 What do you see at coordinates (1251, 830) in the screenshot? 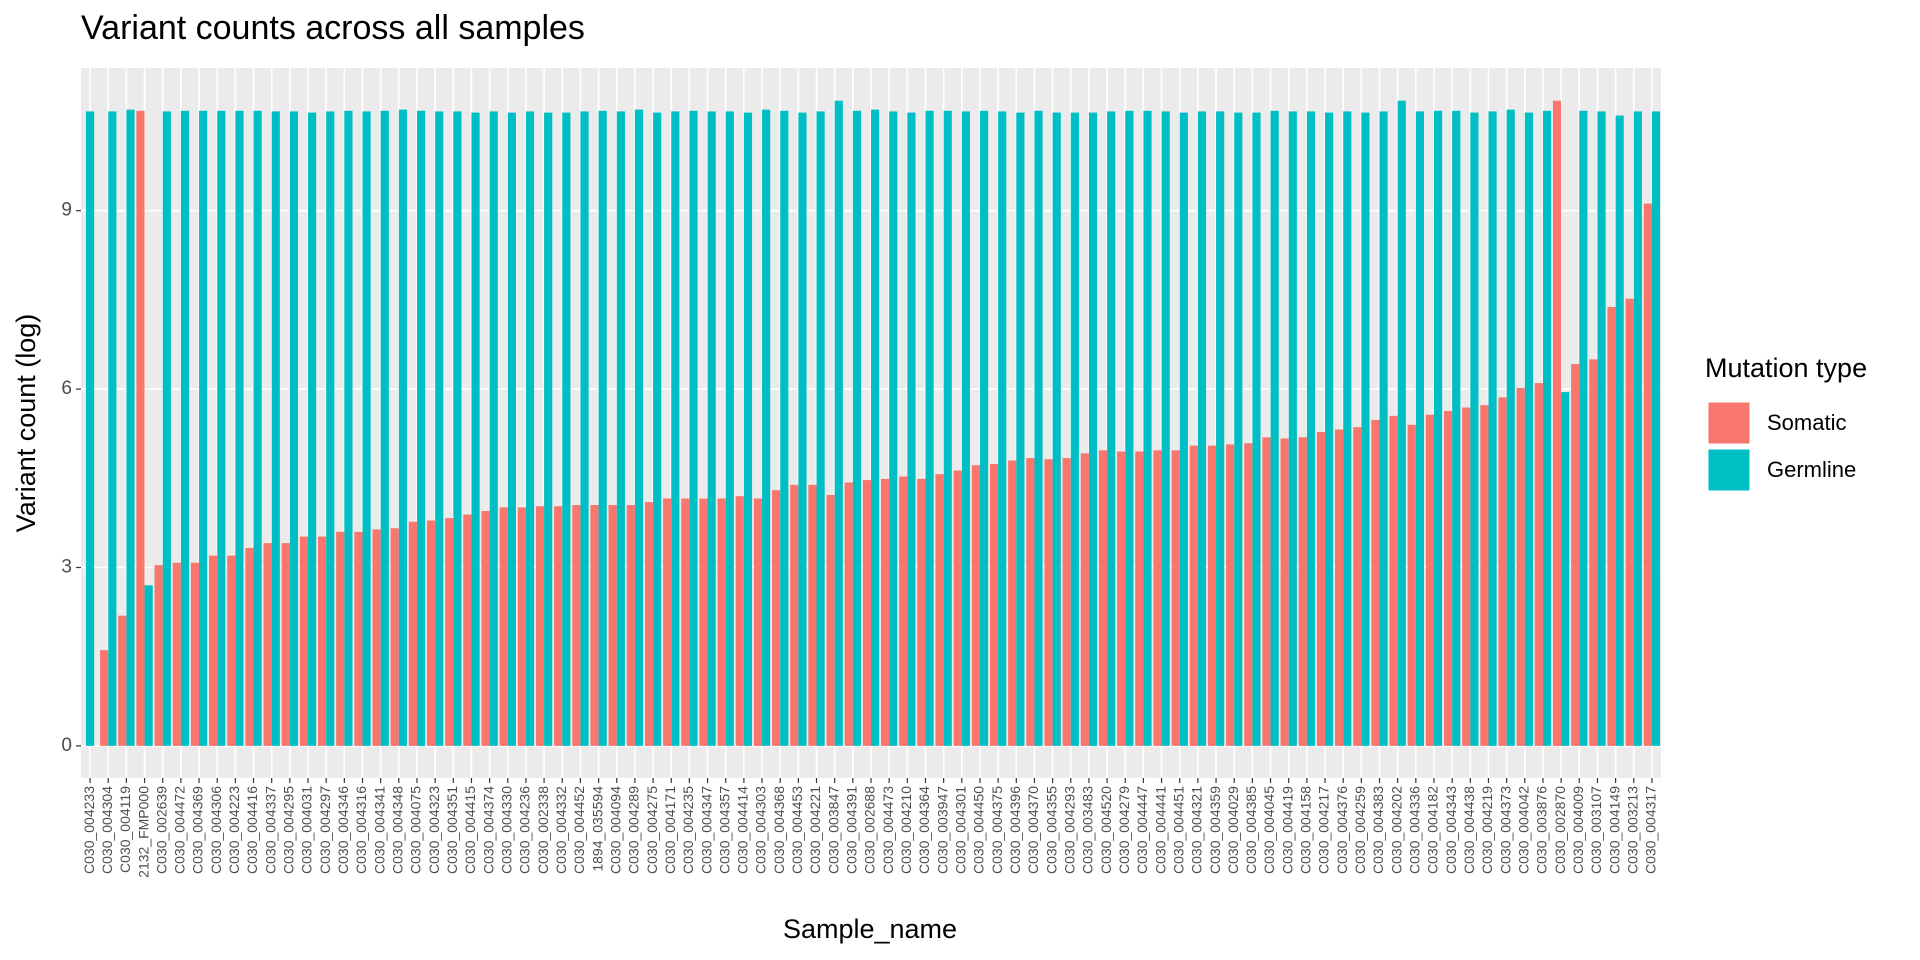
I see `x-tick-label: C030_004385` at bounding box center [1251, 830].